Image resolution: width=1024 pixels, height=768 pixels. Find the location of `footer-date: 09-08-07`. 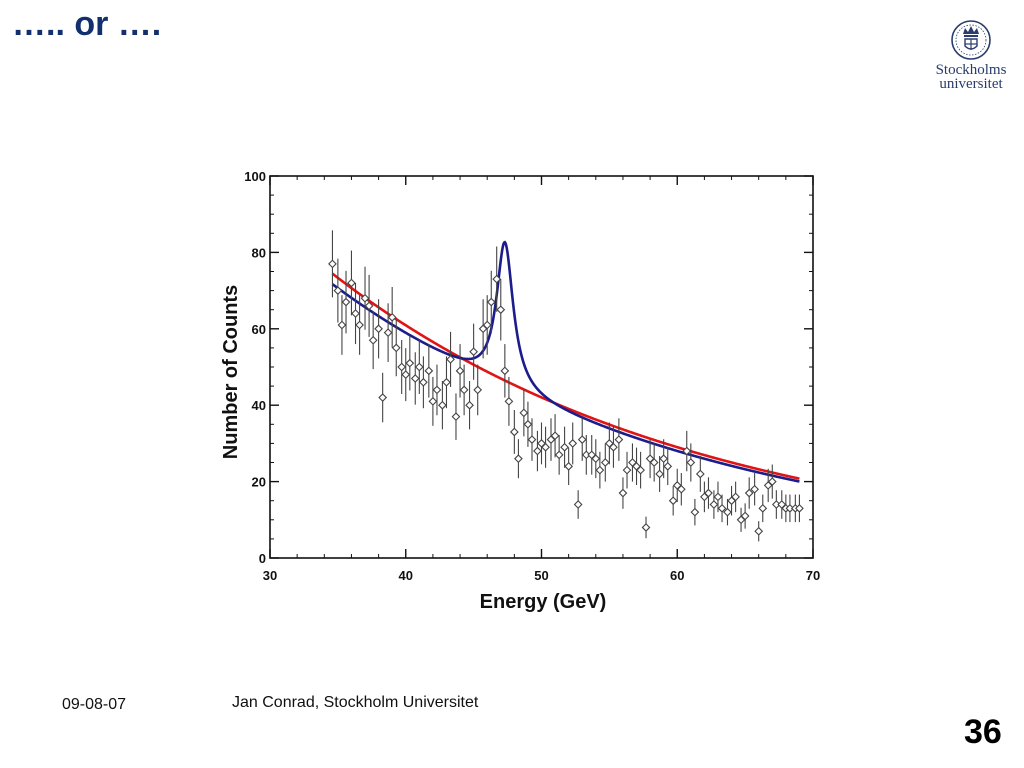

footer-date: 09-08-07 is located at coordinates (94, 704).